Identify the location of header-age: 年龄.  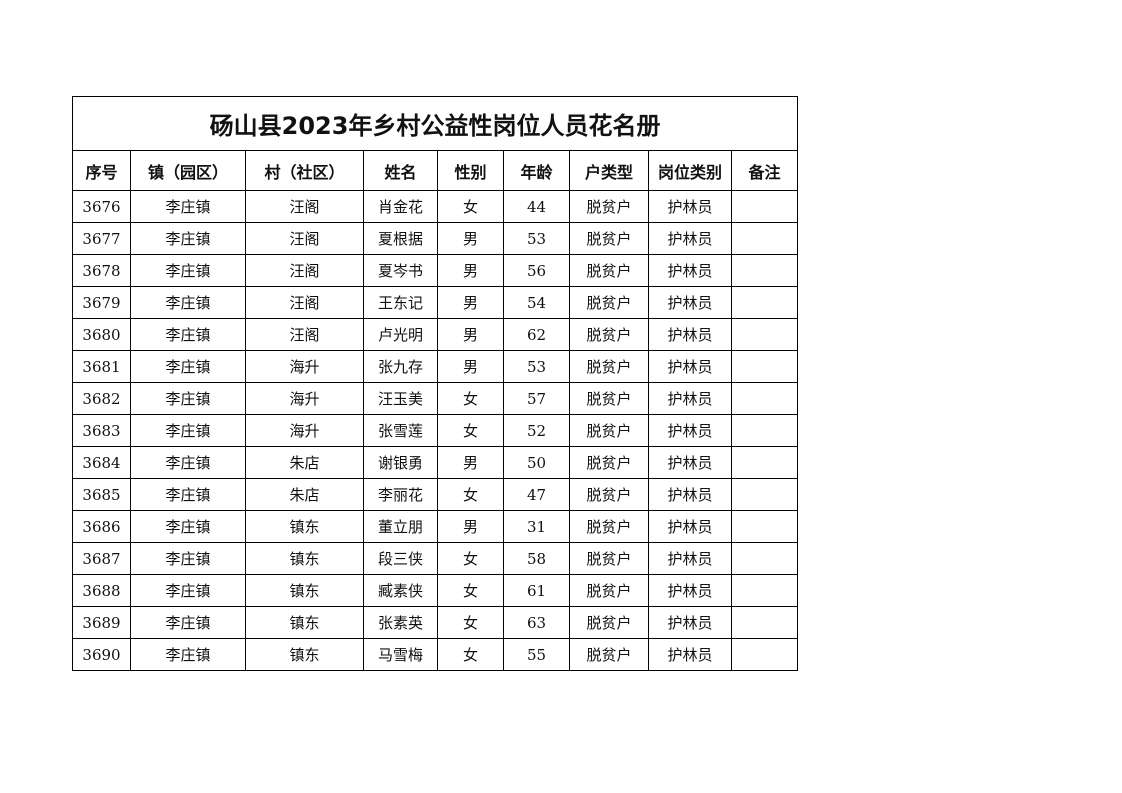
(536, 170).